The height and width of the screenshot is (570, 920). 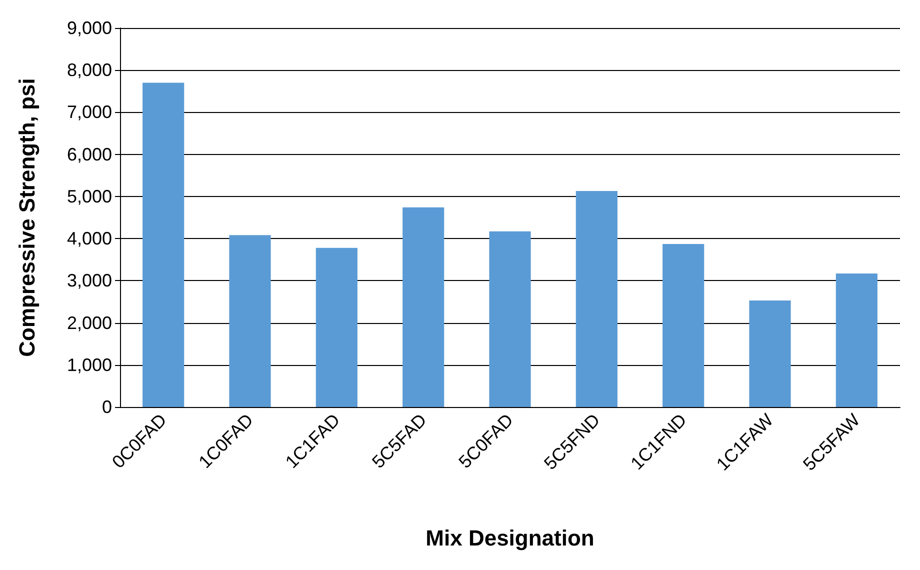 What do you see at coordinates (27, 217) in the screenshot?
I see `y-axis-title: Compressive Strength, psi` at bounding box center [27, 217].